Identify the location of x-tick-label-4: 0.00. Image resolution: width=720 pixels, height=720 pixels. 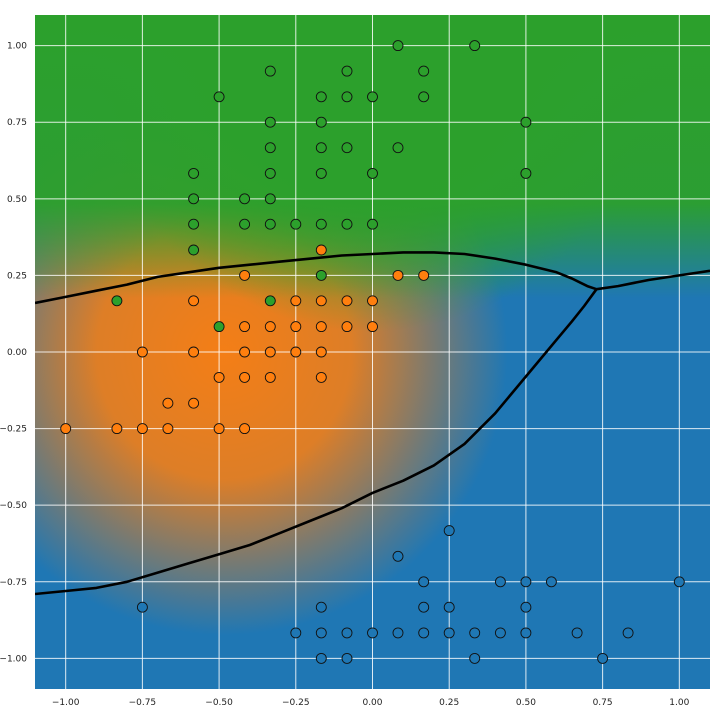
(372, 703).